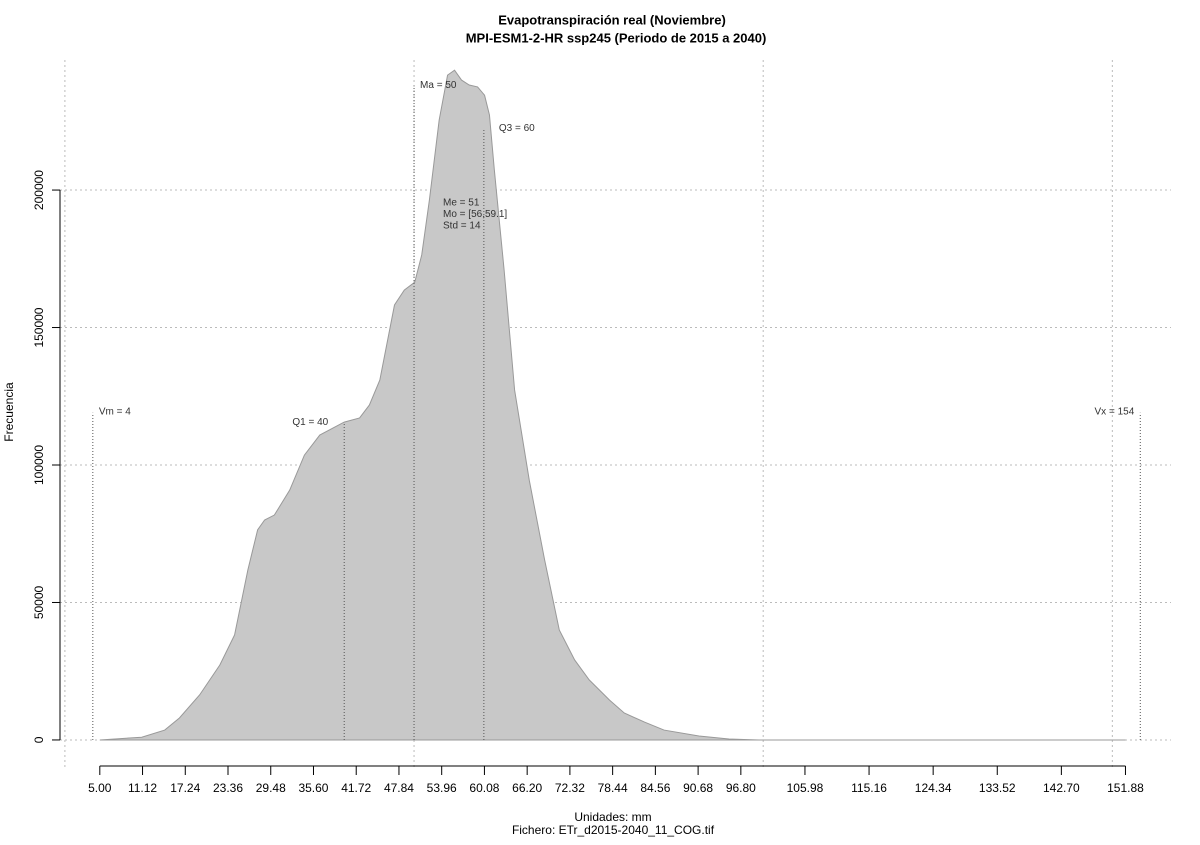  I want to click on x-tick-label: 11.12, so click(142, 788).